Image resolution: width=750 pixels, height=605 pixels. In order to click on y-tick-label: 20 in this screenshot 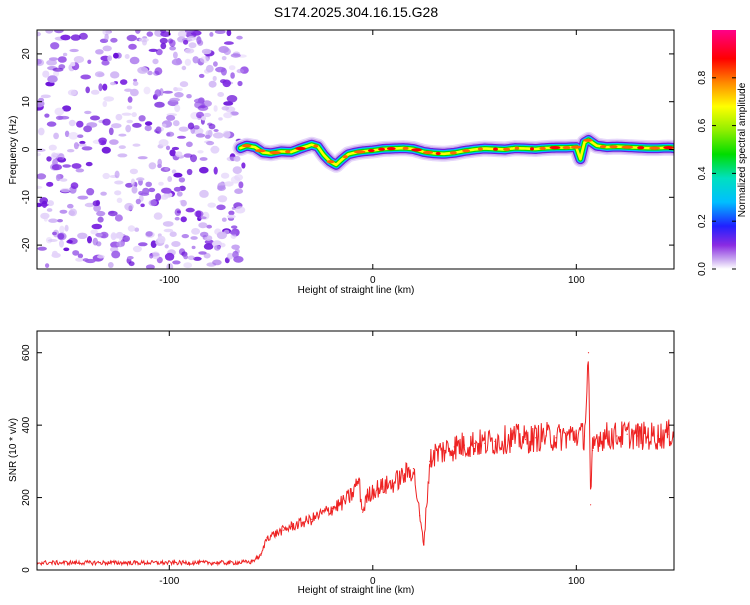, I will do `click(26, 54)`.